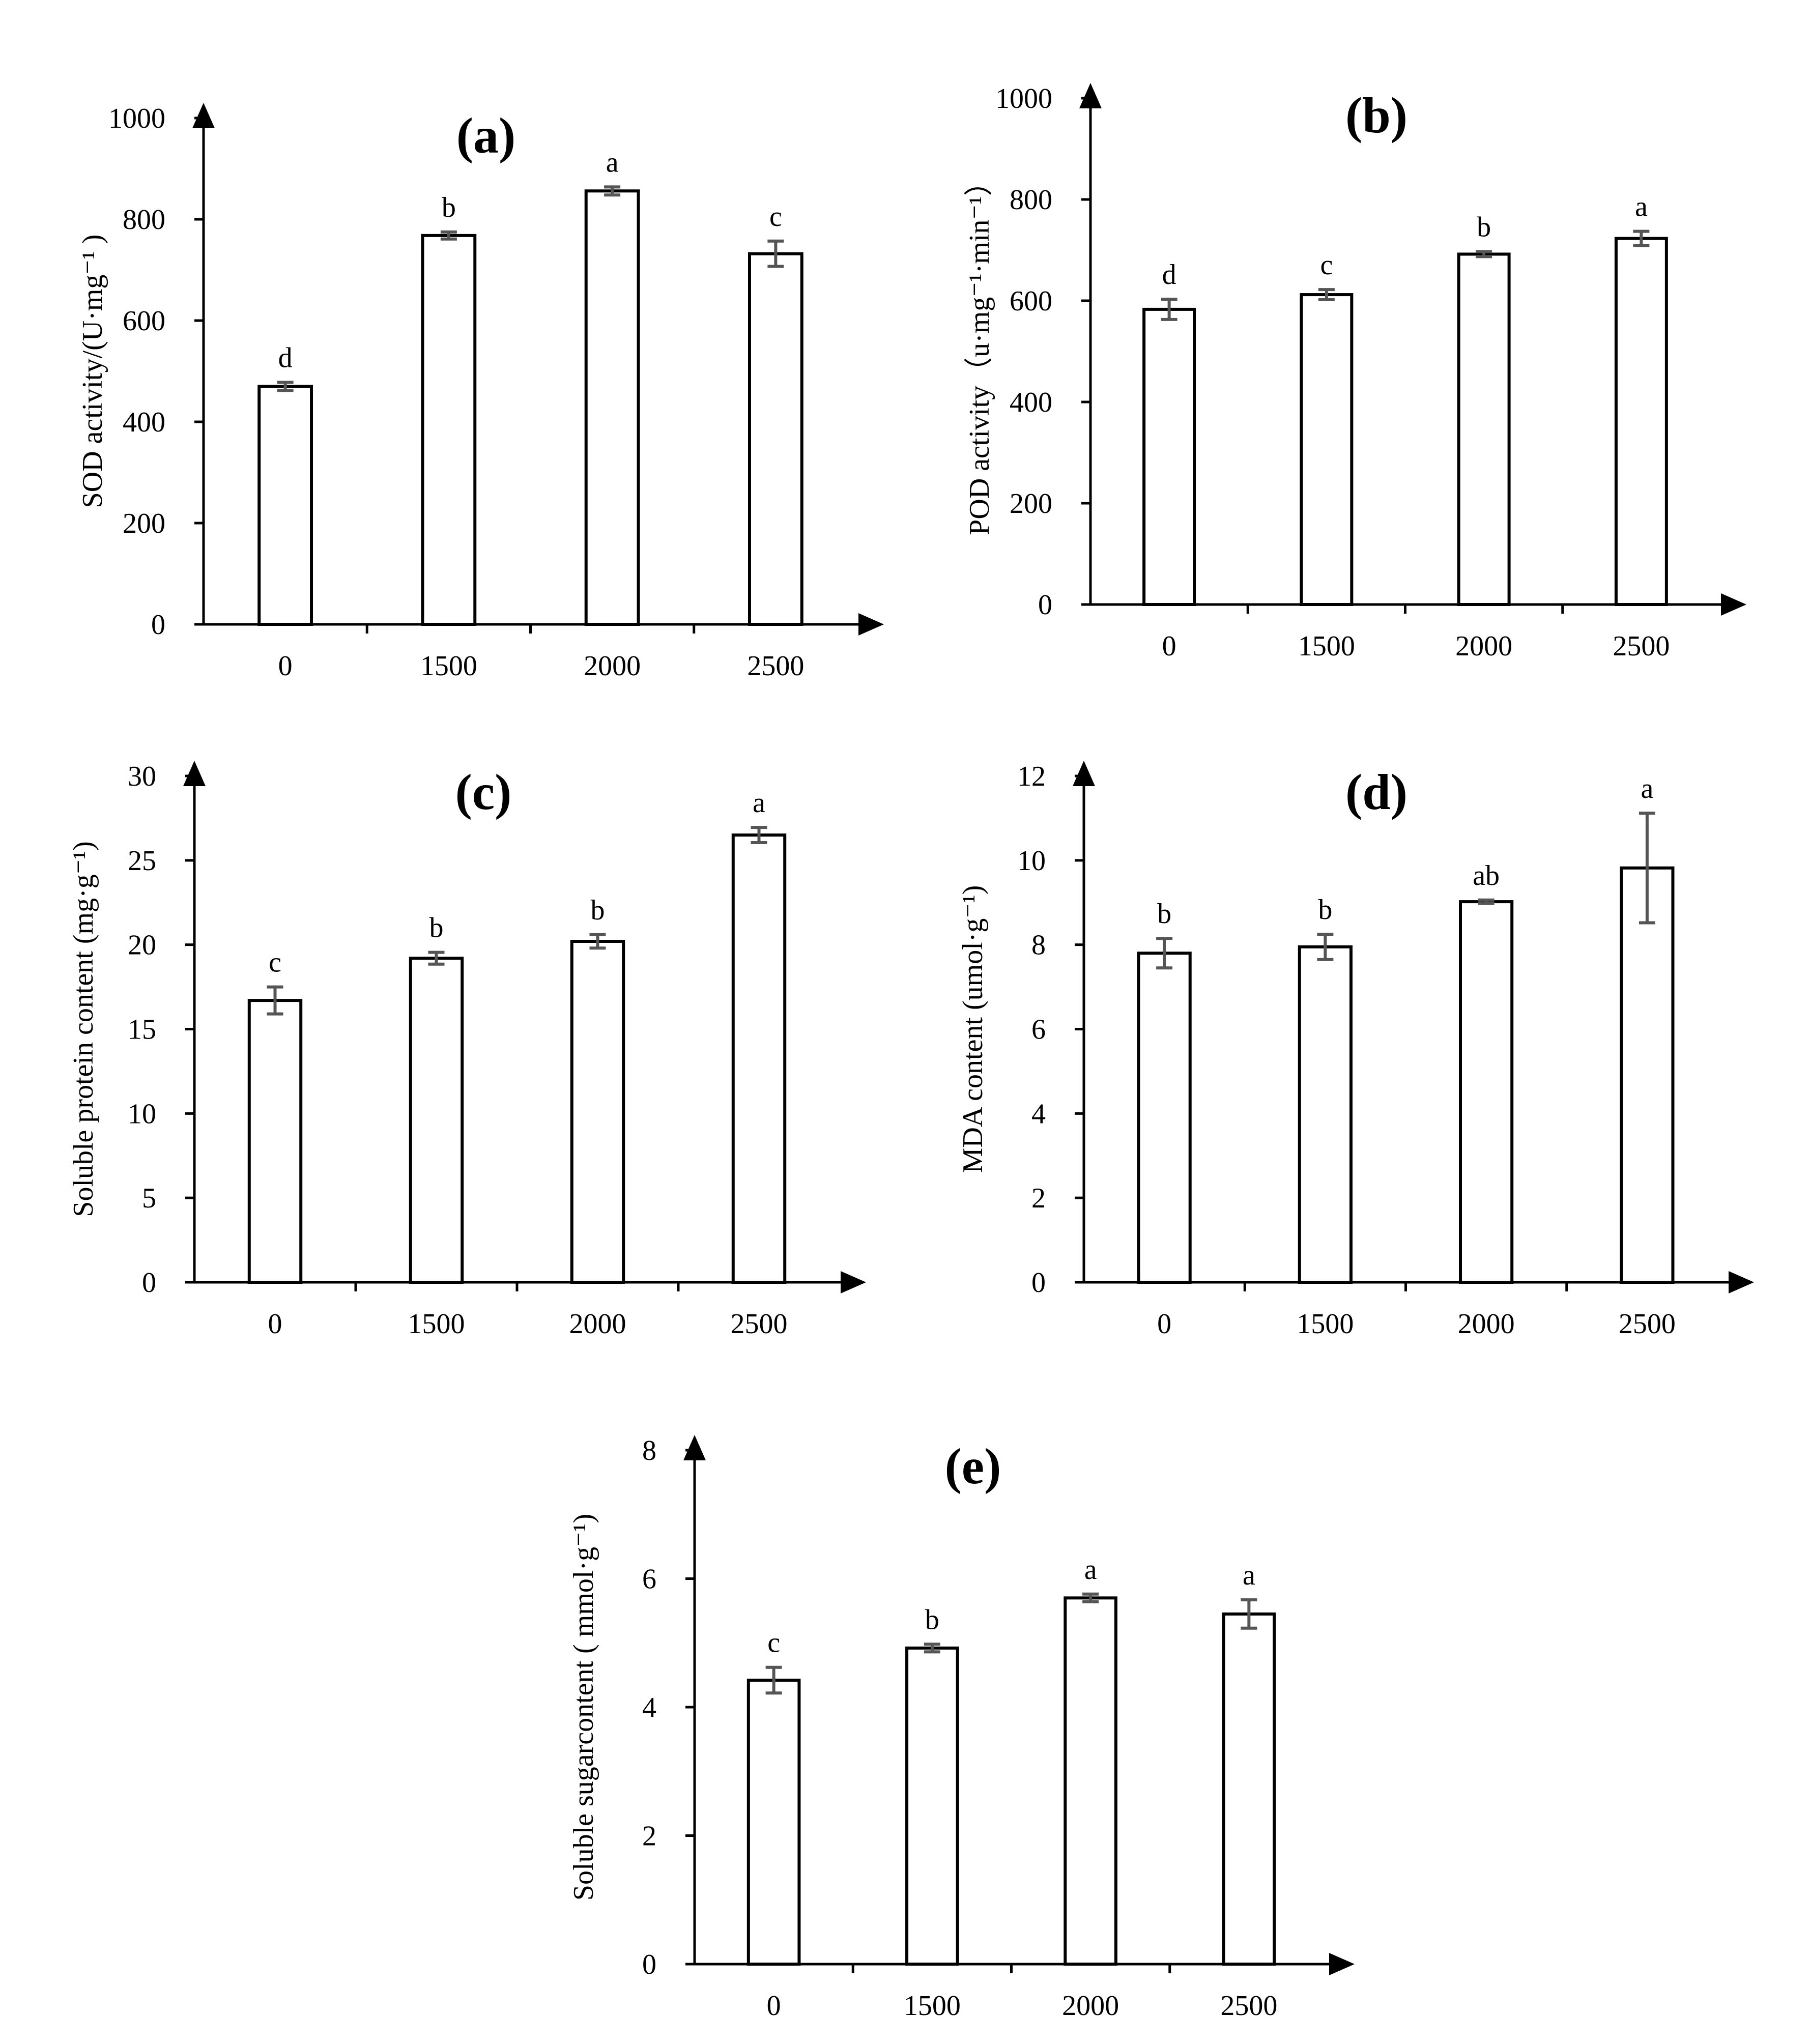 The height and width of the screenshot is (2044, 1810). Describe the element at coordinates (483, 792) in the screenshot. I see `chart-title: (c)` at that location.